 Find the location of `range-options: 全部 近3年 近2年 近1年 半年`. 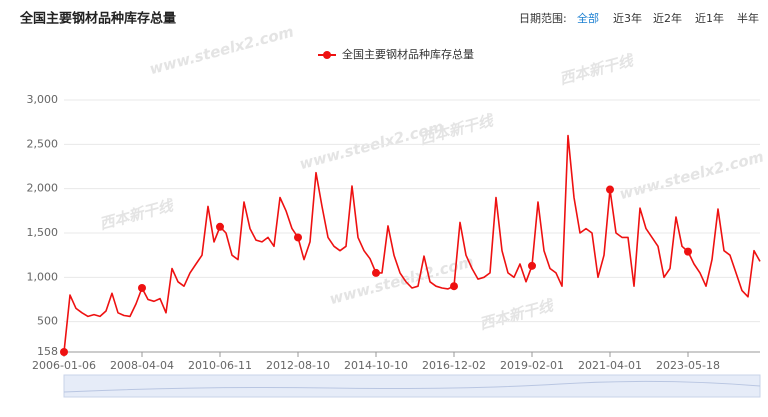

range-options: 全部 近3年 近2年 近1年 半年 is located at coordinates (668, 18).